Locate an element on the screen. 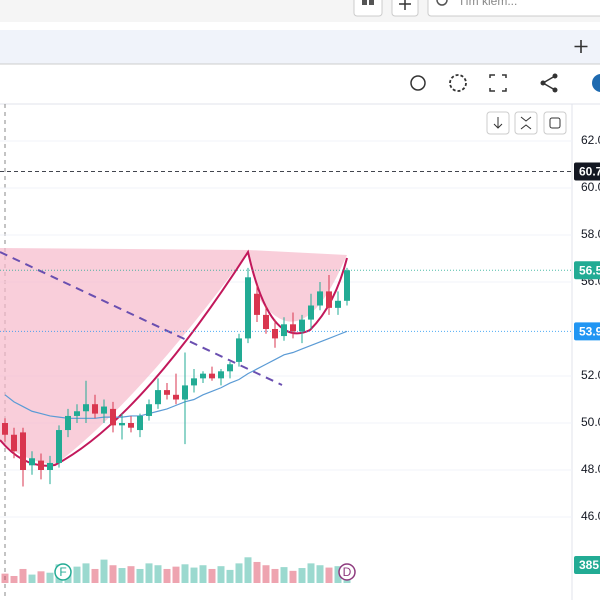  fullscreen-button is located at coordinates (498, 83).